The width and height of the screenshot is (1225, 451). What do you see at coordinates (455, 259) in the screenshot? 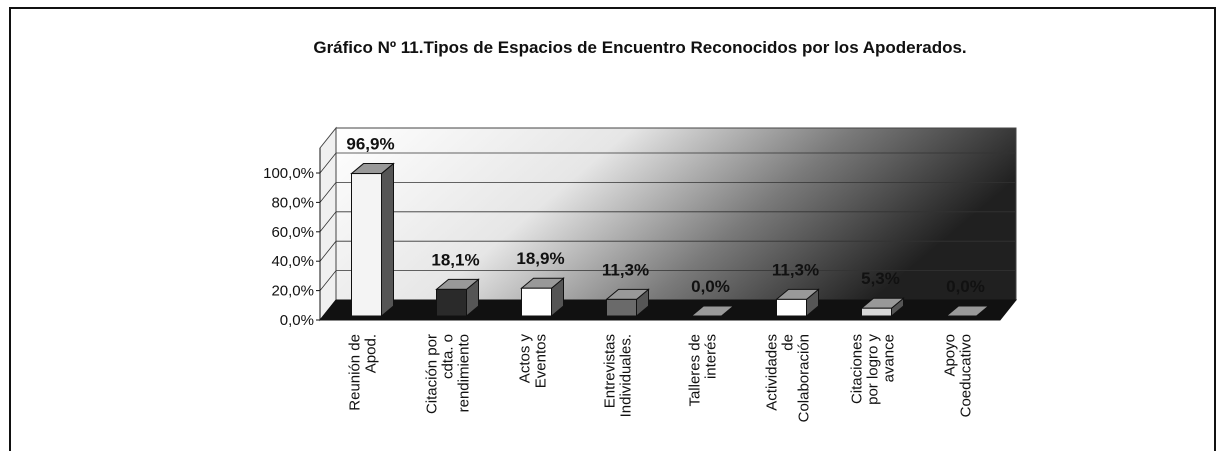
I see `value-label: 18,1%` at bounding box center [455, 259].